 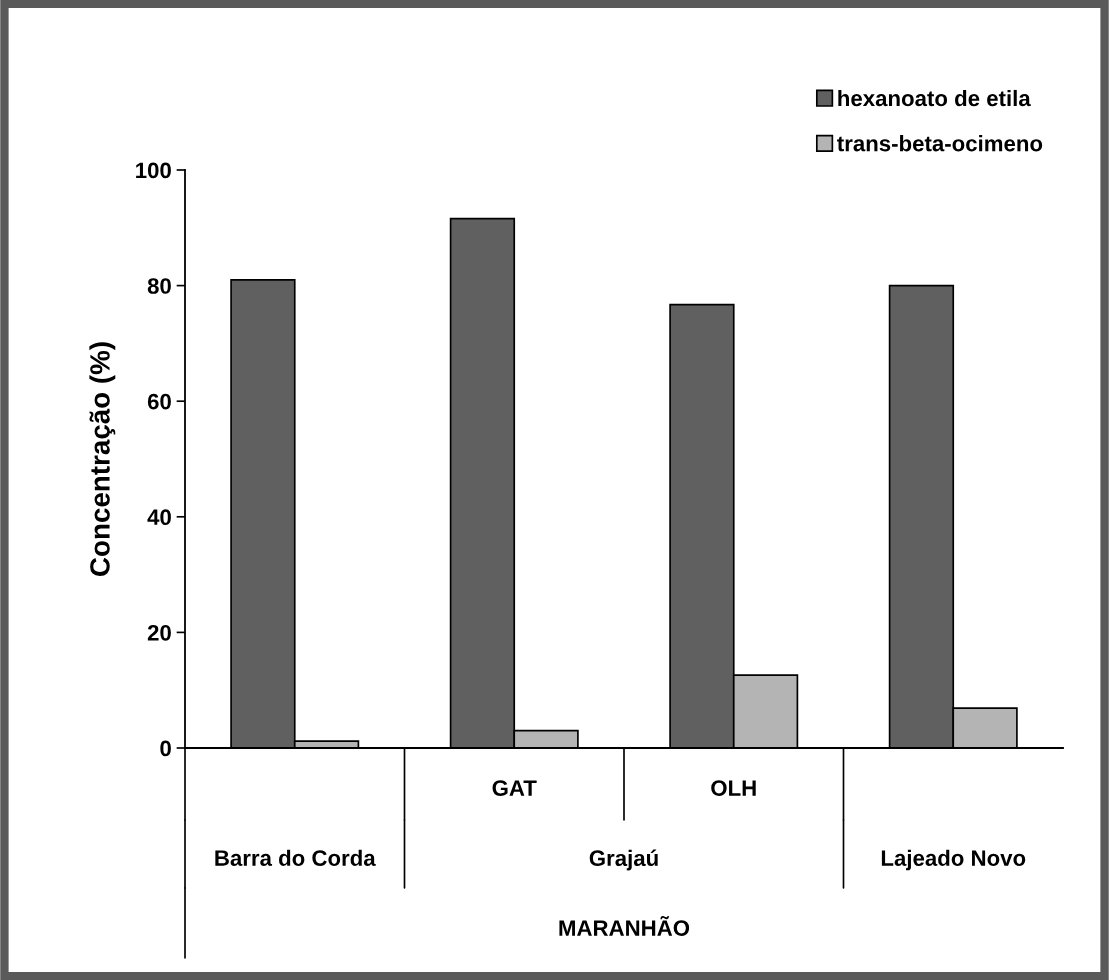 I want to click on legend-label: hexanoato de etila, so click(x=934, y=98).